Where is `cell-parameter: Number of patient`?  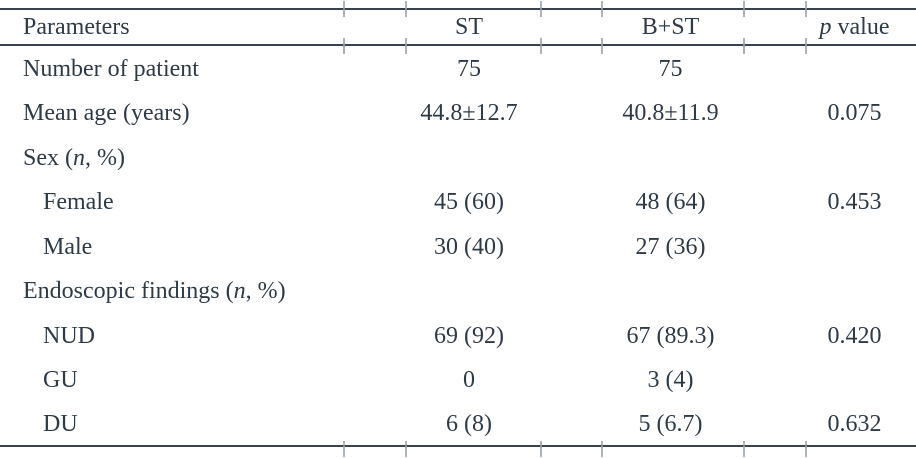
cell-parameter: Number of patient is located at coordinates (195, 67).